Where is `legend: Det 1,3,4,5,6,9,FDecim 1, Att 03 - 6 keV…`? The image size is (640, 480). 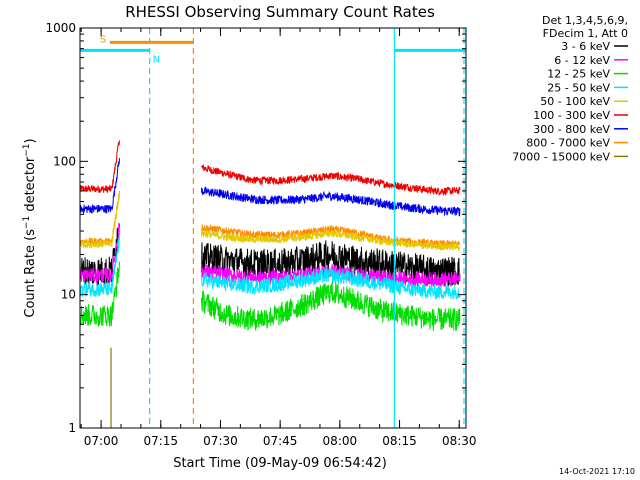
legend: Det 1,3,4,5,6,9,FDecim 1, Att 03 - 6 keV… is located at coordinates (570, 88).